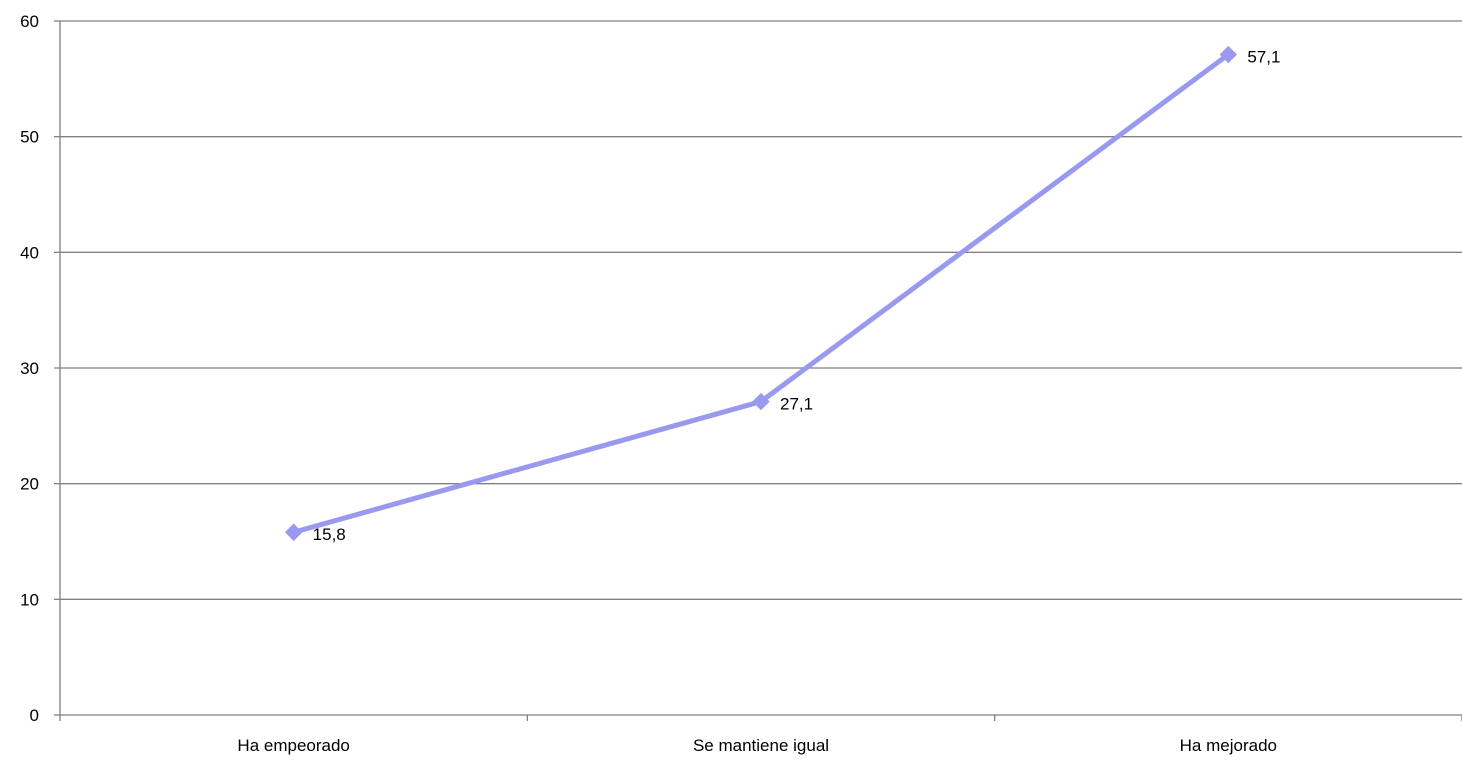 Image resolution: width=1462 pixels, height=761 pixels. Describe the element at coordinates (329, 534) in the screenshot. I see `data-label: 15,8` at that location.